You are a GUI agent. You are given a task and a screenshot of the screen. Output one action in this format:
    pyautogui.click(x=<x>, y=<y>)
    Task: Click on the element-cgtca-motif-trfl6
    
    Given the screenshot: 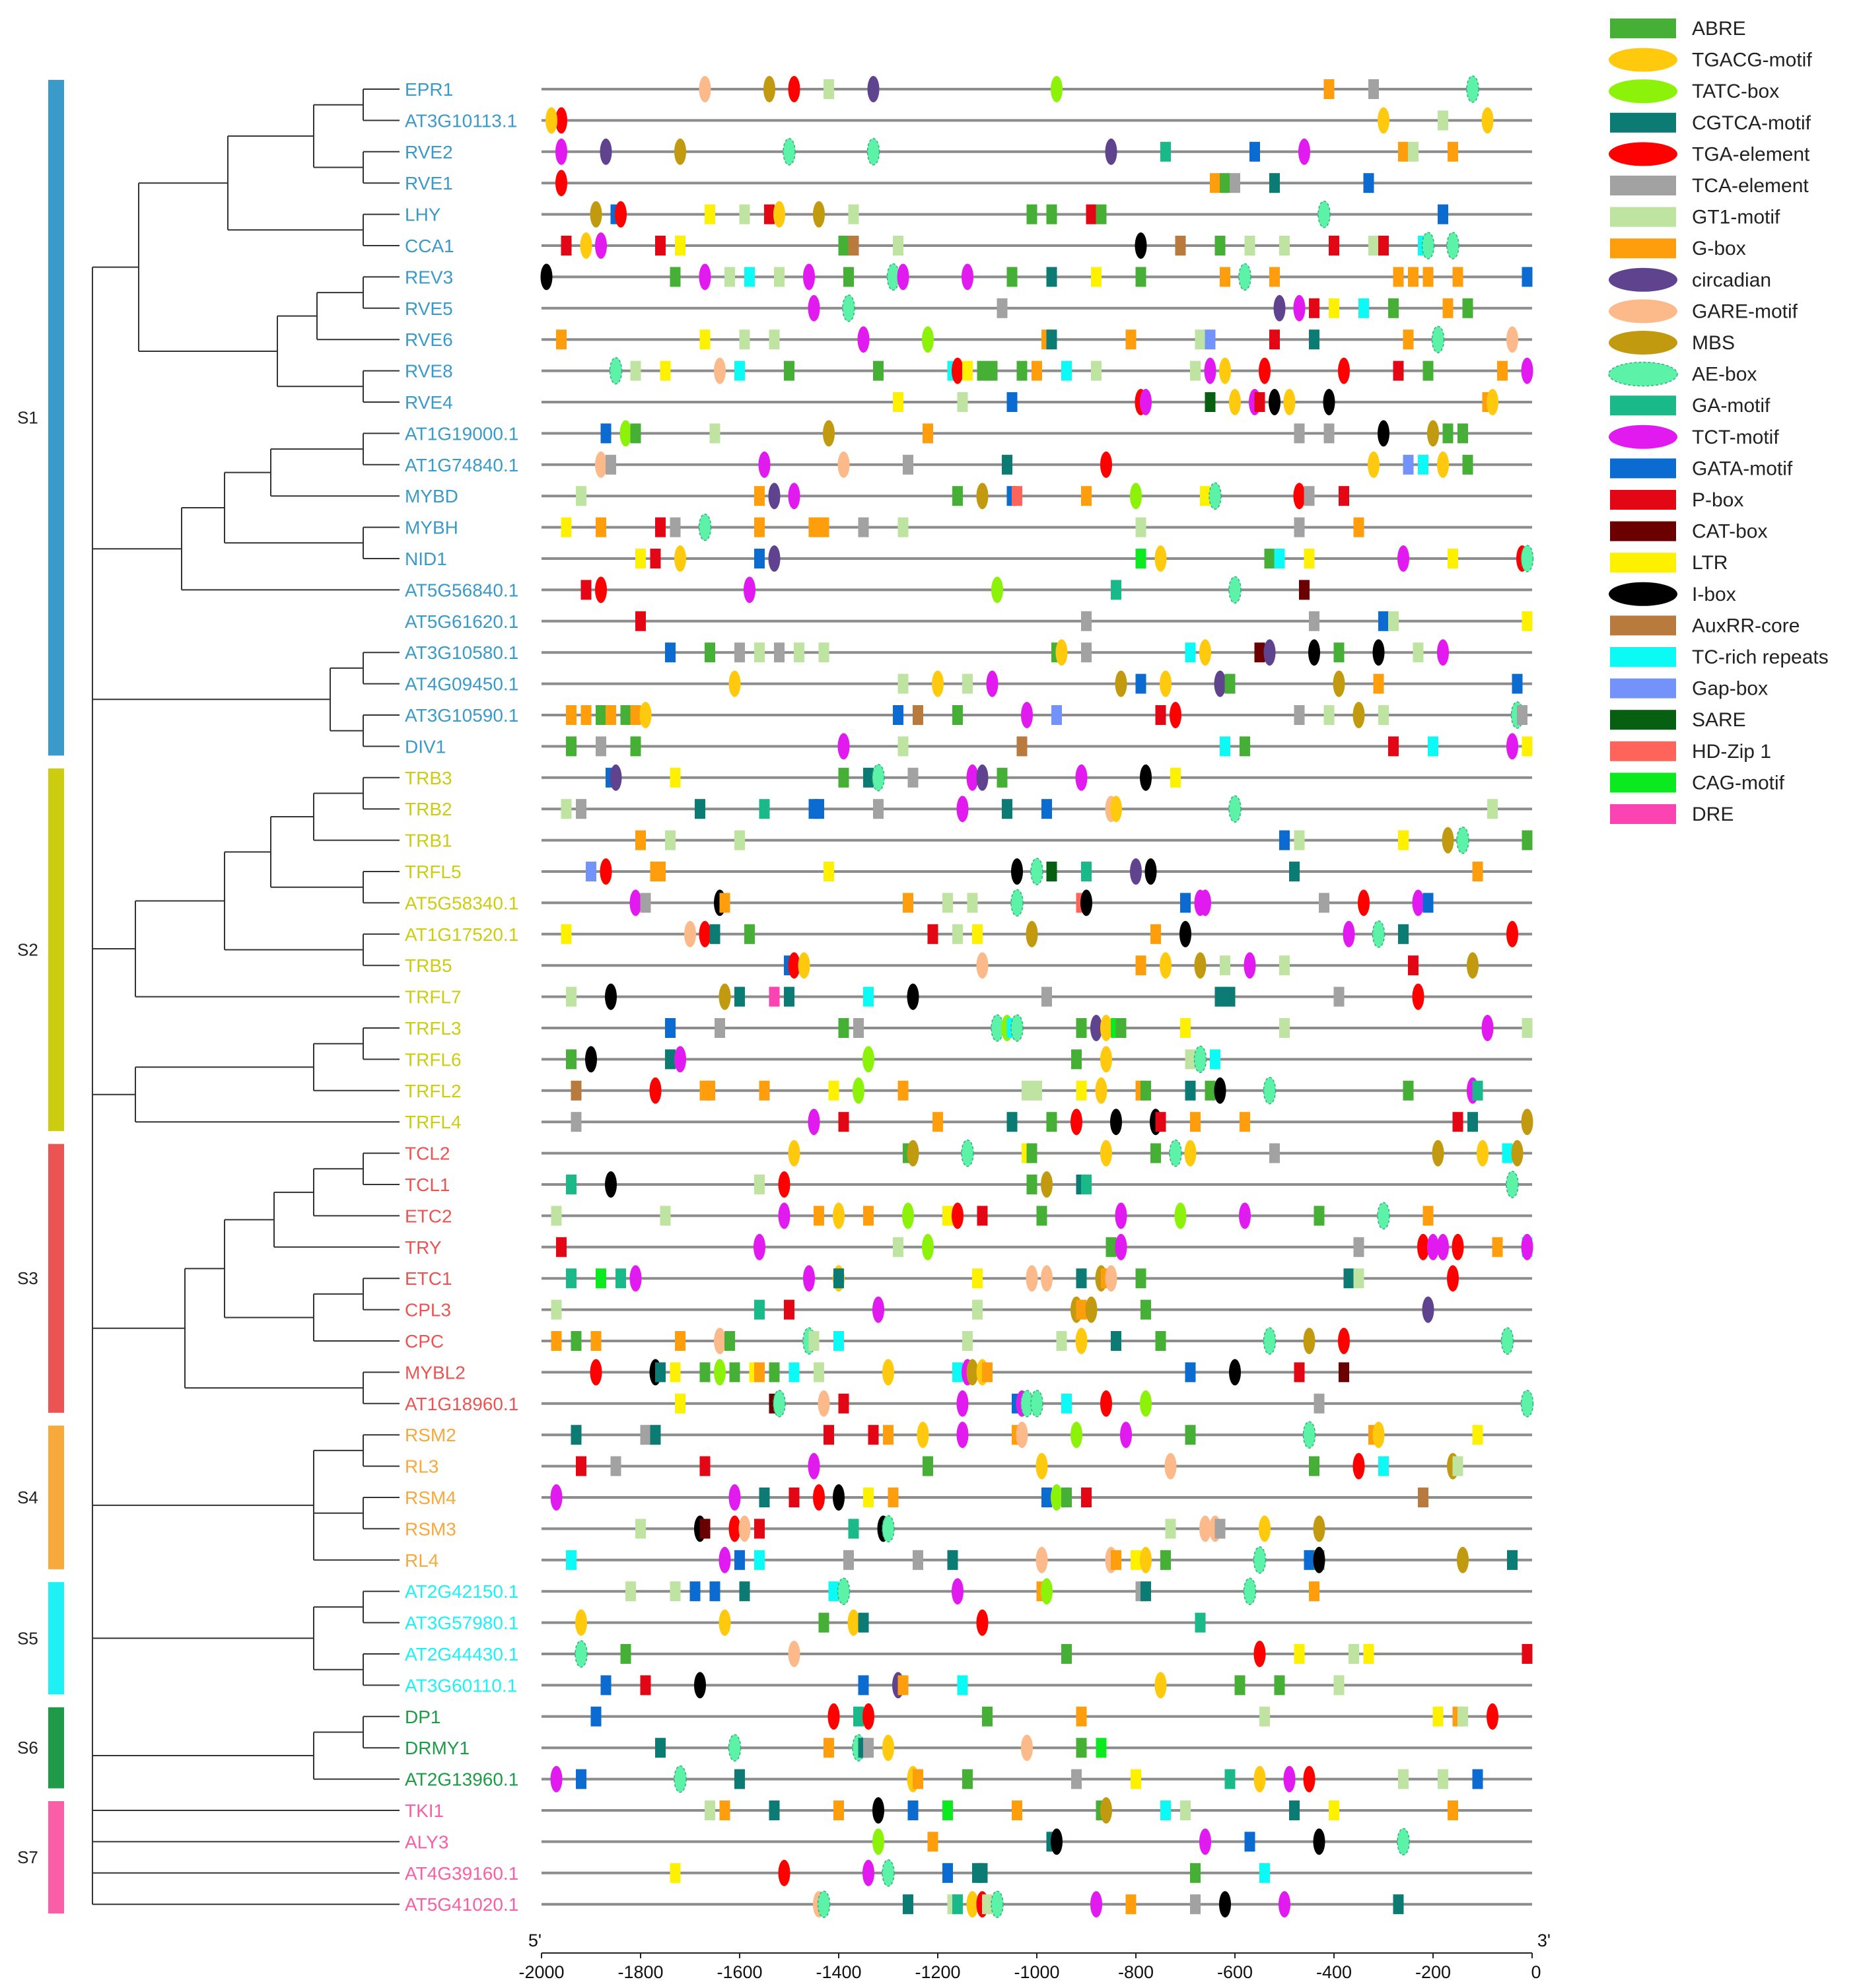 What is the action you would take?
    pyautogui.click(x=670, y=1059)
    